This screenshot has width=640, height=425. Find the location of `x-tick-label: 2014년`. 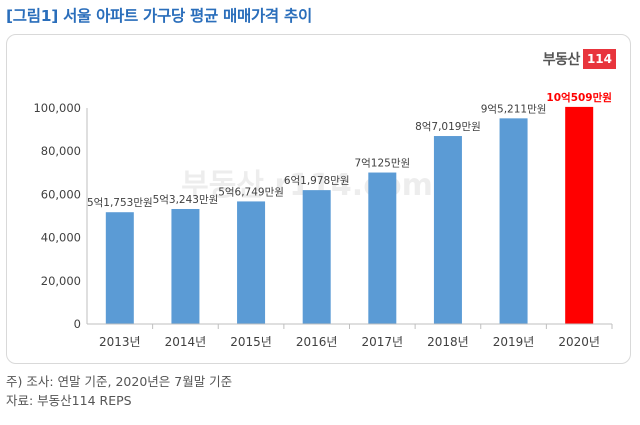

x-tick-label: 2014년 is located at coordinates (186, 342).